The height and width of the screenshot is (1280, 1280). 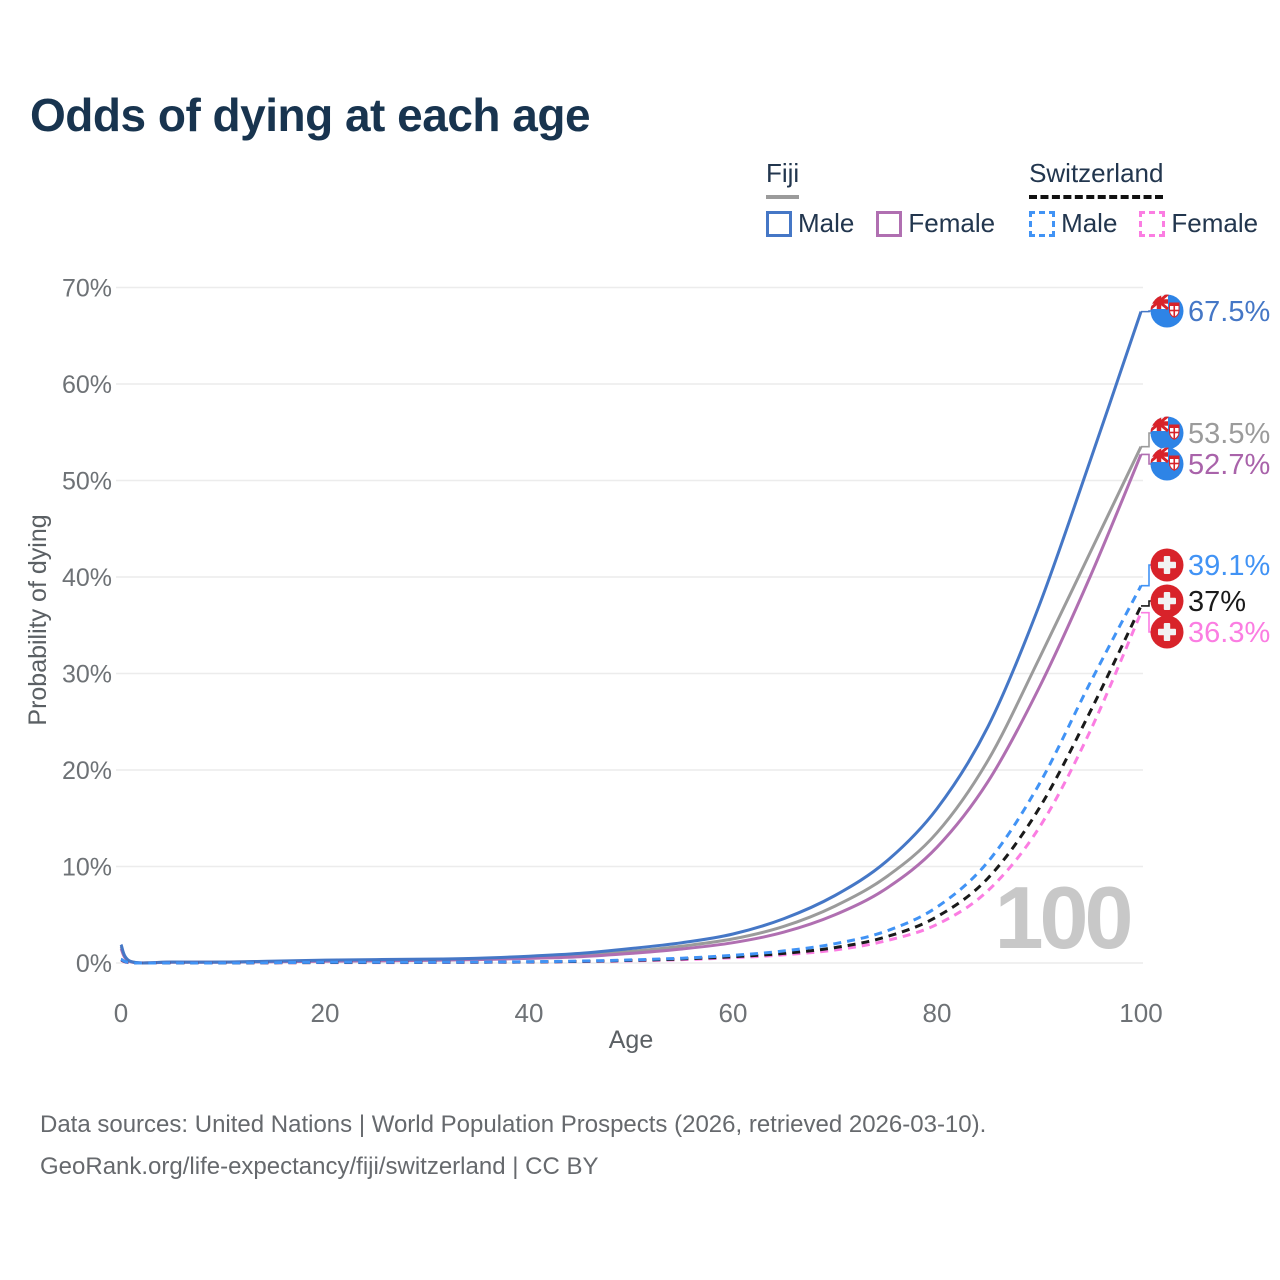 What do you see at coordinates (38, 619) in the screenshot?
I see `y-axis-title: Probability of dying` at bounding box center [38, 619].